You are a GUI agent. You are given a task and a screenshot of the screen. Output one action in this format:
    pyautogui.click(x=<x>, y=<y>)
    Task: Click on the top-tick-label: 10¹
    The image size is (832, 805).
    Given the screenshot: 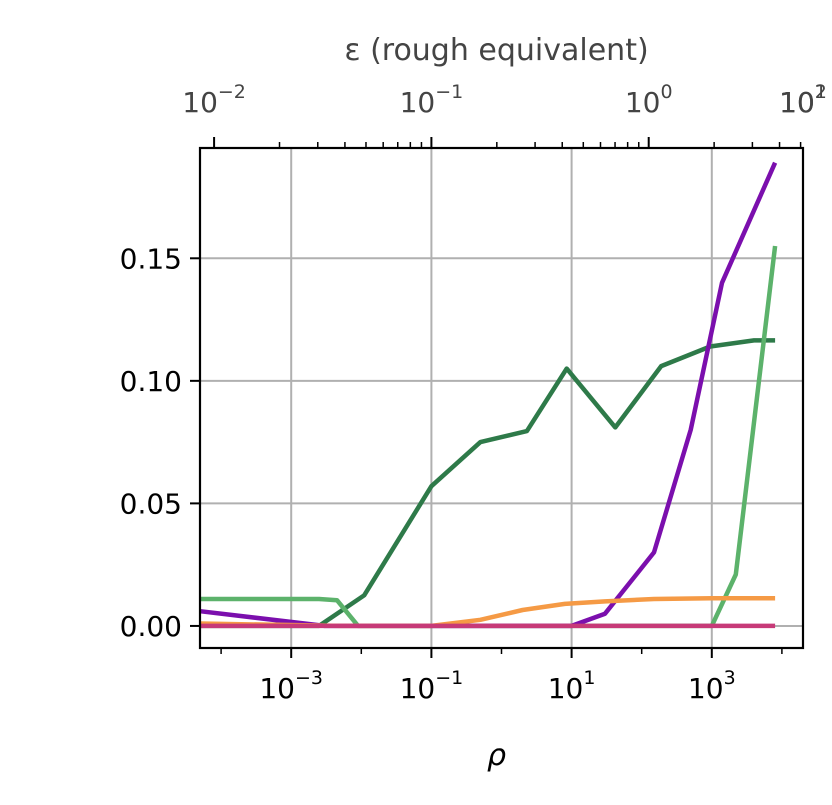 What is the action you would take?
    pyautogui.click(x=803, y=100)
    